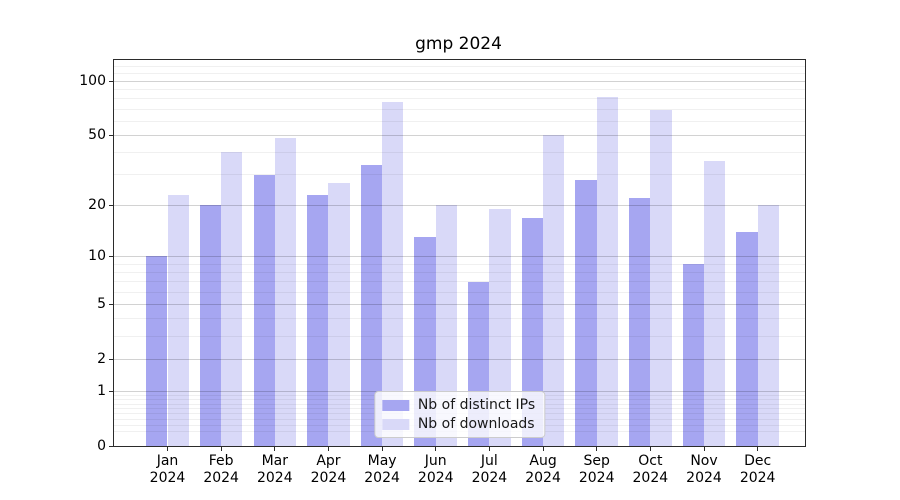 This screenshot has height=500, width=900. I want to click on x-tick-label: Feb 2024, so click(221, 470).